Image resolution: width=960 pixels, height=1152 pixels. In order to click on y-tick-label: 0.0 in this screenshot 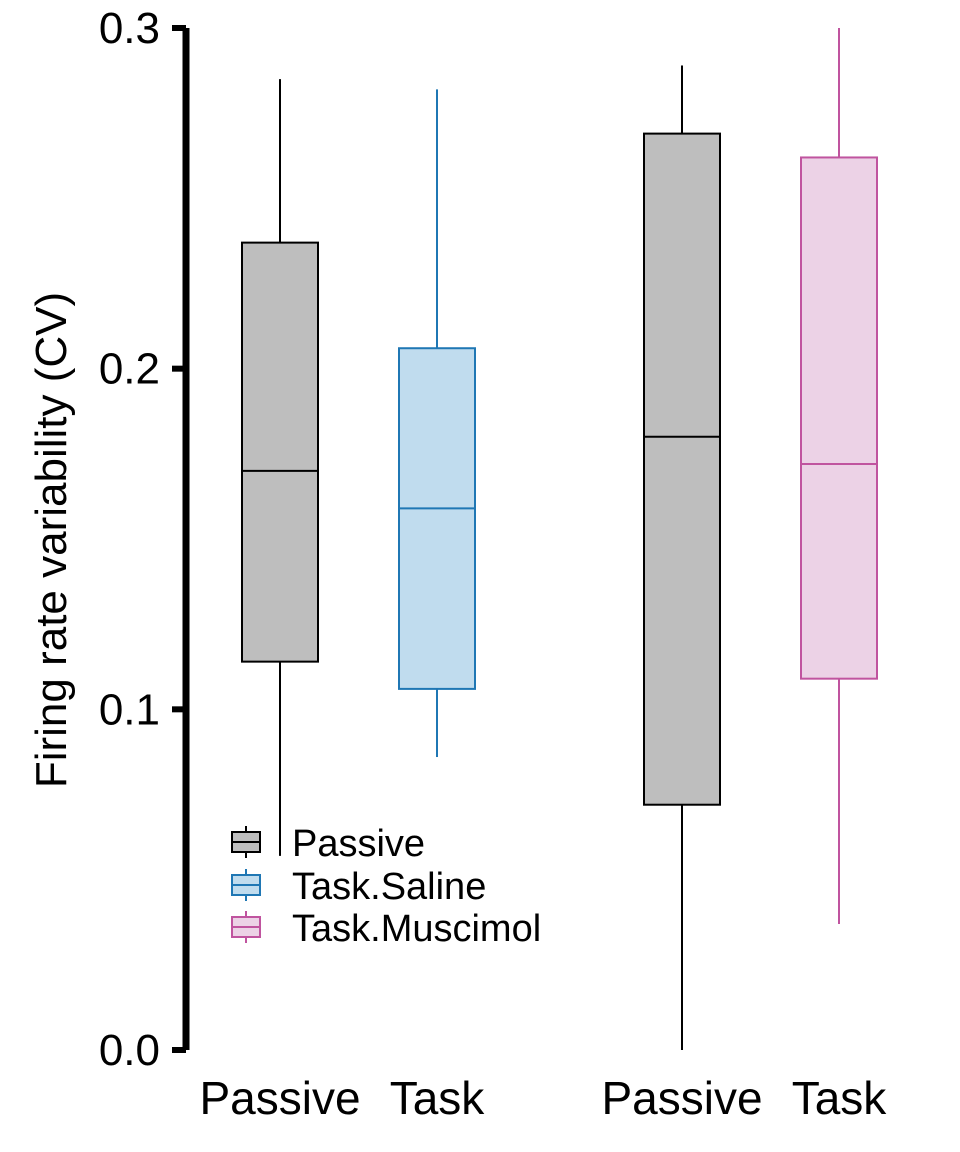, I will do `click(129, 1050)`.